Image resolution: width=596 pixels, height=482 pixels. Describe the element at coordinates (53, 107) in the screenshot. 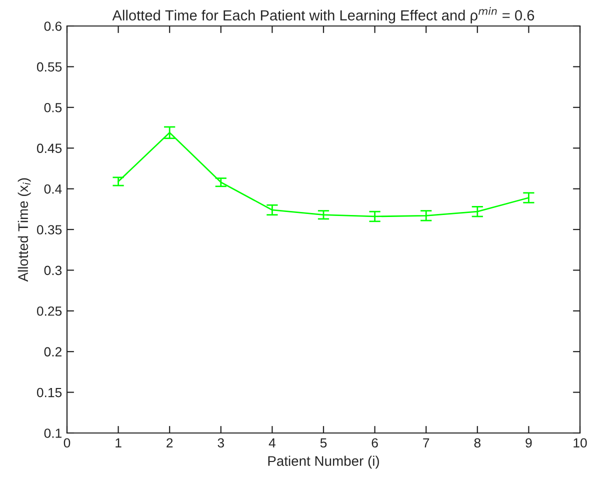

I see `y-tick-label: 0.5` at that location.